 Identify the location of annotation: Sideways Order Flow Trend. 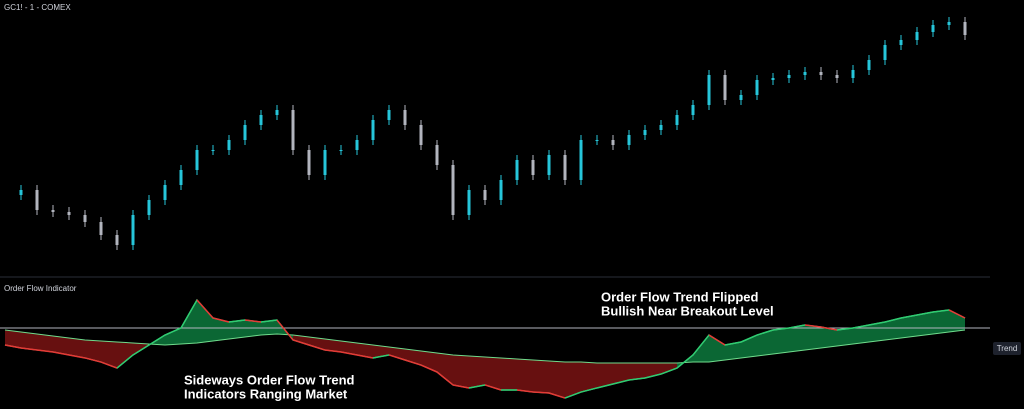
(269, 379).